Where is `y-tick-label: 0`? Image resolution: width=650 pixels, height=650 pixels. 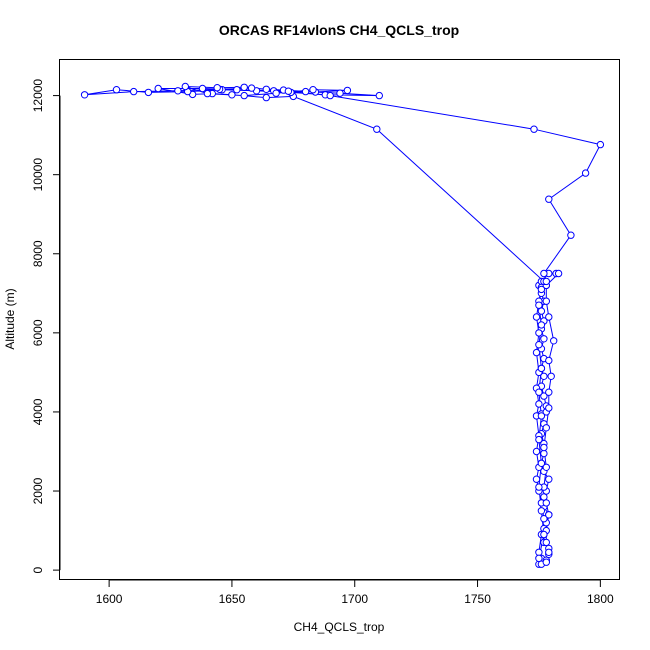 y-tick-label: 0 is located at coordinates (38, 569).